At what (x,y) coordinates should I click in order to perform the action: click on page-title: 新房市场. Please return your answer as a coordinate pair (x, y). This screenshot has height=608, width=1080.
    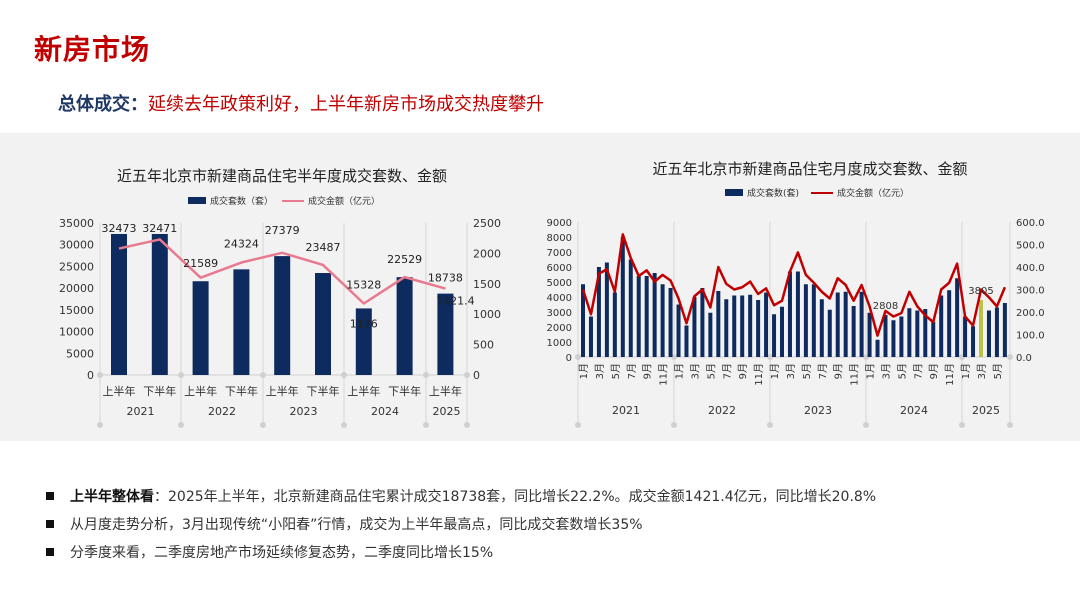
    Looking at the image, I should click on (92, 49).